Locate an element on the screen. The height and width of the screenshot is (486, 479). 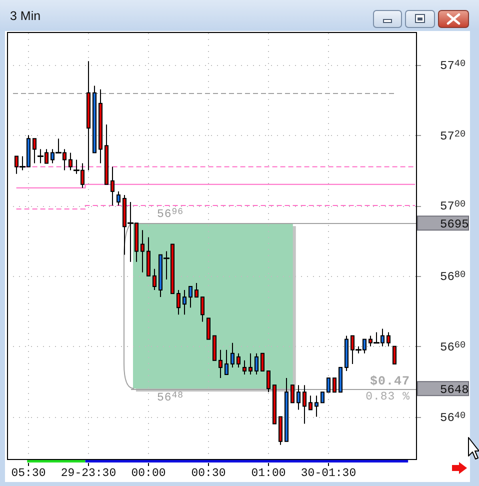
x-tick-label: 29-23:30 is located at coordinates (88, 473).